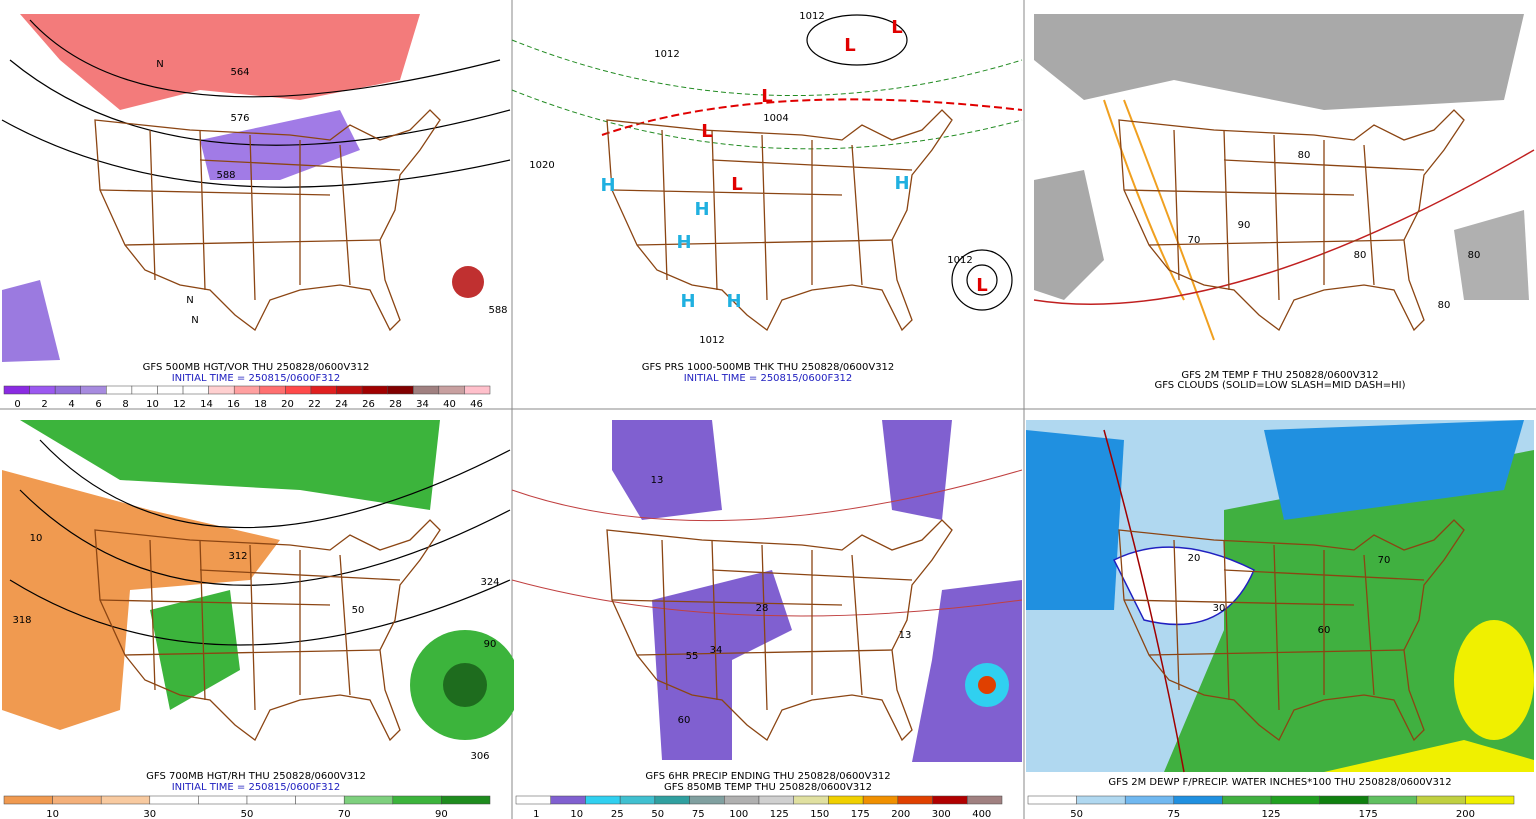  I want to click on map-bg, so click(768, 189).